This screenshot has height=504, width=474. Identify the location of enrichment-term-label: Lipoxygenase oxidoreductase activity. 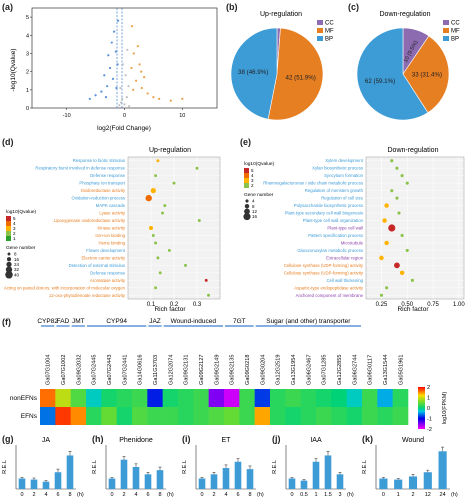
(90, 220).